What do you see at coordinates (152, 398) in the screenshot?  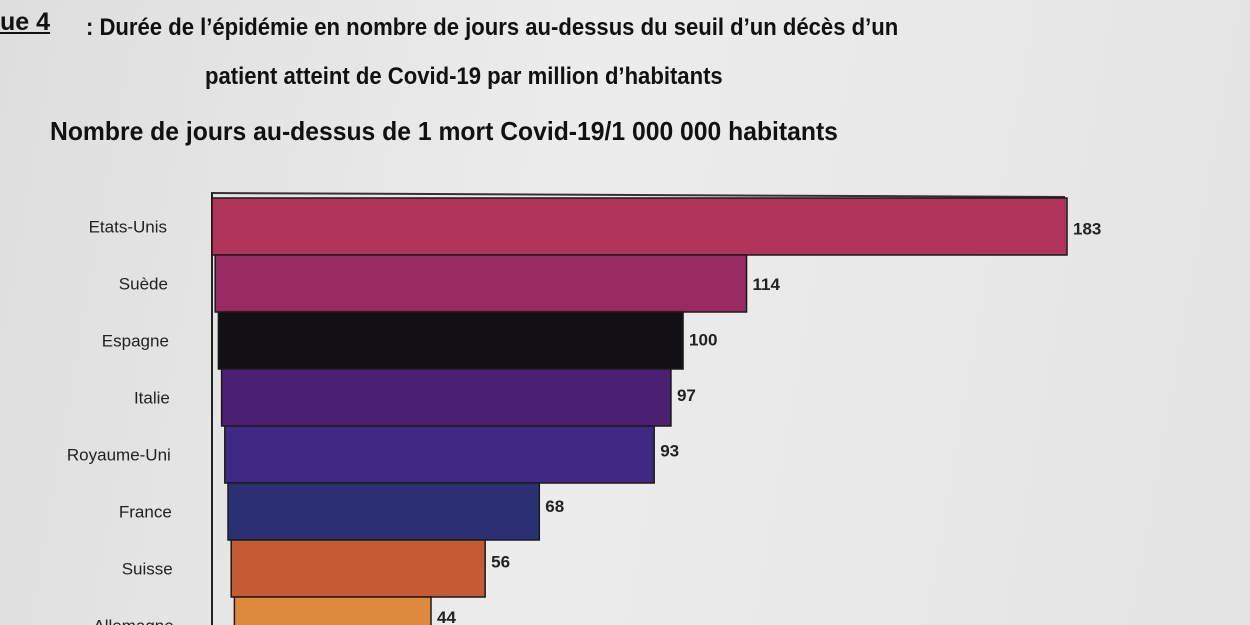 I see `category-label: Italie` at bounding box center [152, 398].